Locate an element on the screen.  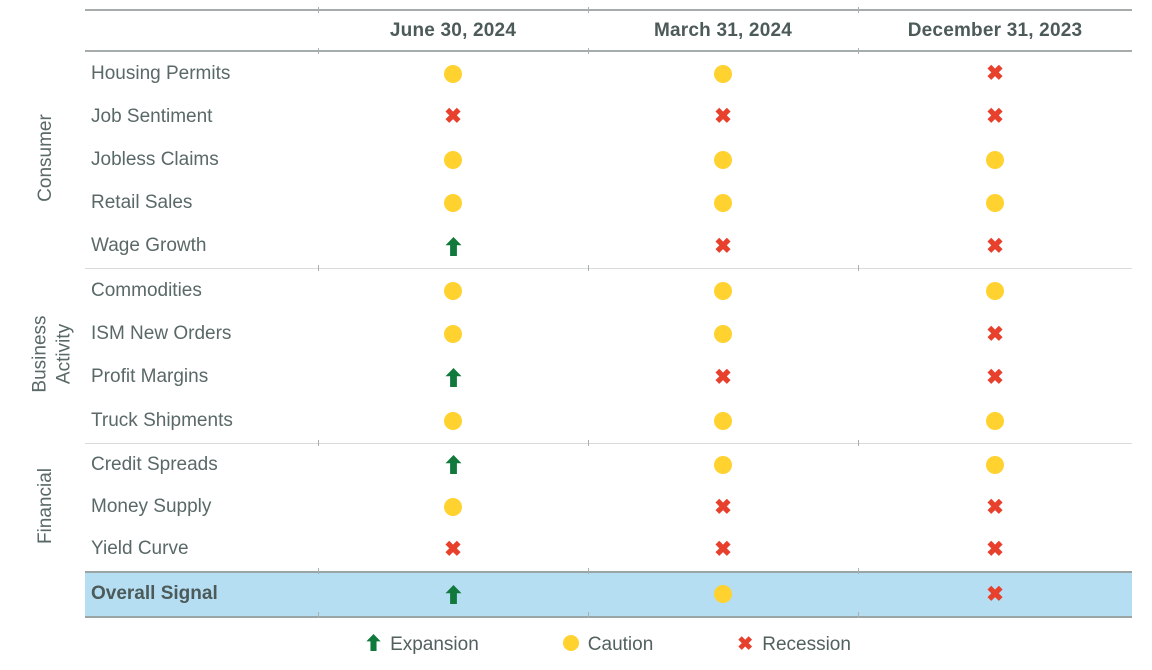
legend: Expansion Caution ✖ Recession is located at coordinates (608, 645).